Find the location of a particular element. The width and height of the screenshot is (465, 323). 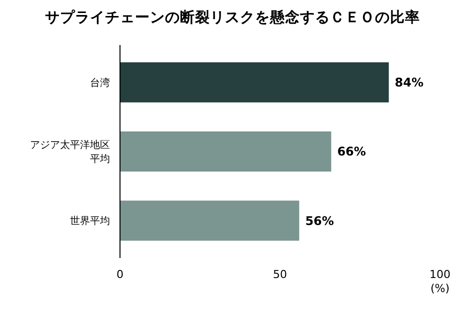

y-tick-label: アジア太平洋地区平均 is located at coordinates (70, 152).